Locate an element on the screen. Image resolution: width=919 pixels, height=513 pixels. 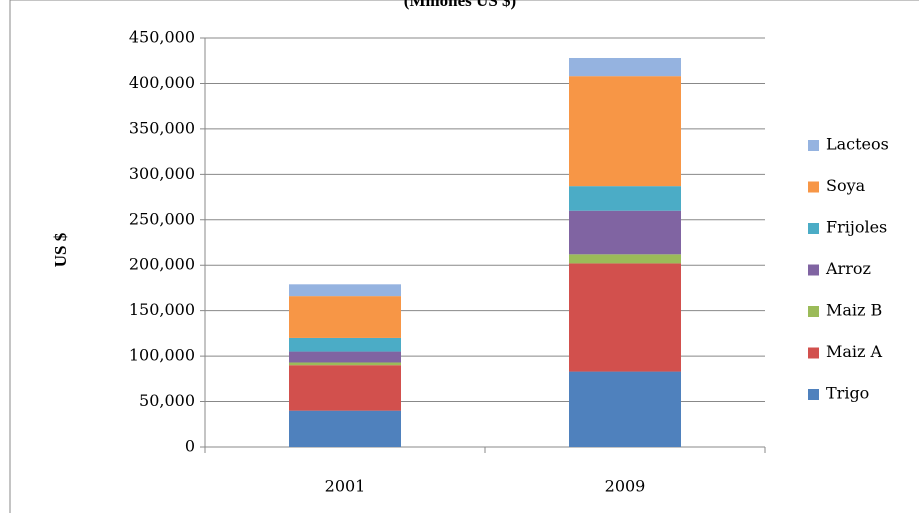
legend-label: Lacteos is located at coordinates (857, 144).